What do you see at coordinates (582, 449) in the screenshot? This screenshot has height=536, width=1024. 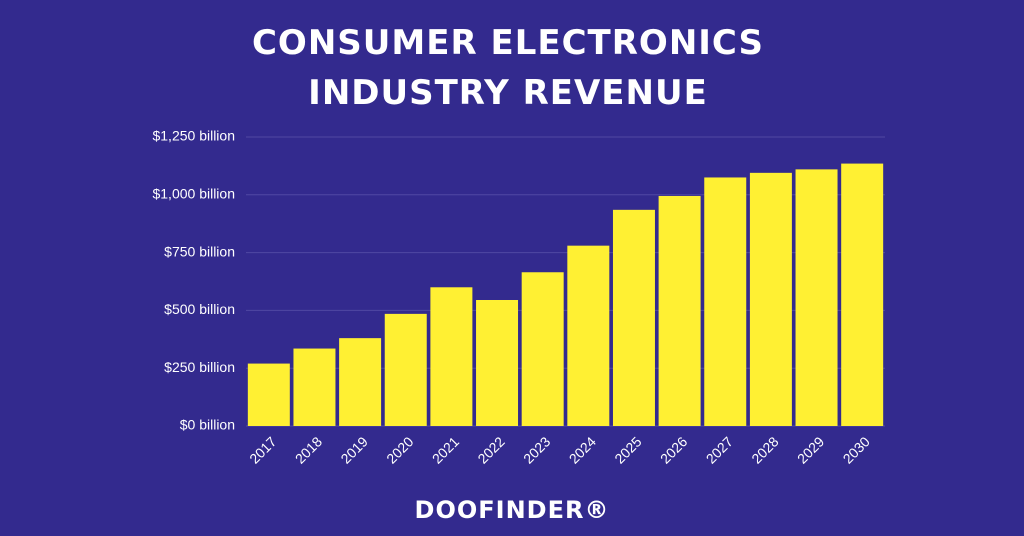 I see `x-tick-label: 2024` at bounding box center [582, 449].